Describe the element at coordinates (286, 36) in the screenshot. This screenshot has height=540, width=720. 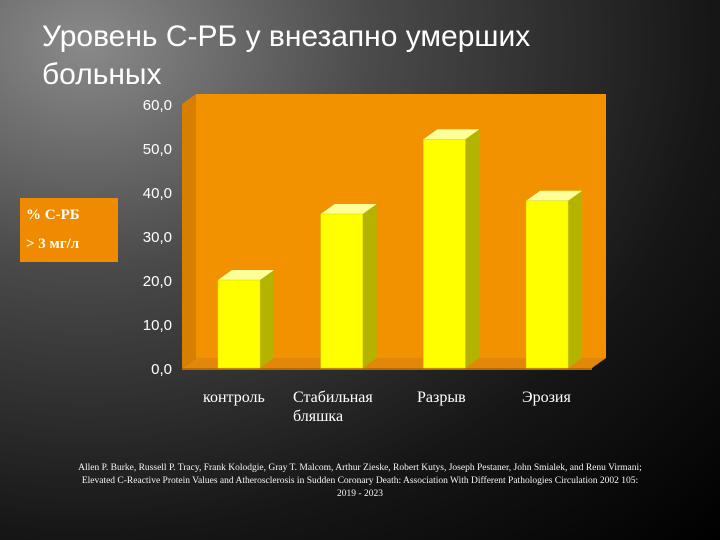
I see `title-line-1: Уровень С-РБ у внезапно умерших` at that location.